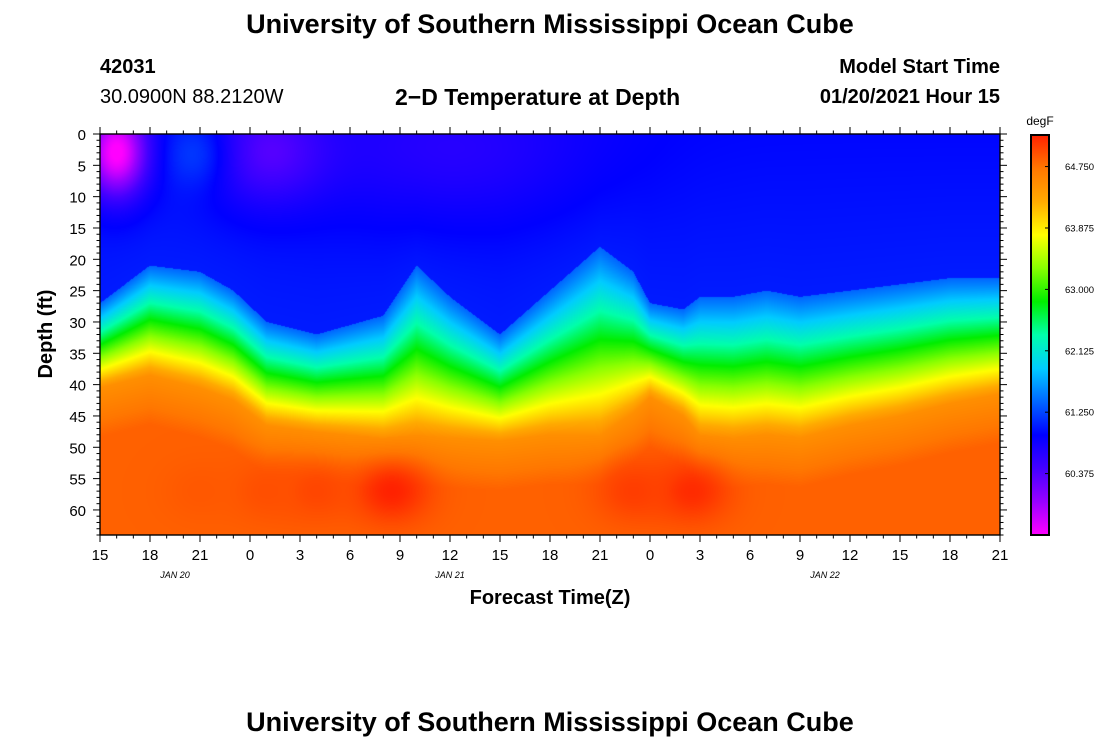 This screenshot has height=750, width=1100. Describe the element at coordinates (1079, 413) in the screenshot. I see `colorbar-tick-label: 61.250` at that location.